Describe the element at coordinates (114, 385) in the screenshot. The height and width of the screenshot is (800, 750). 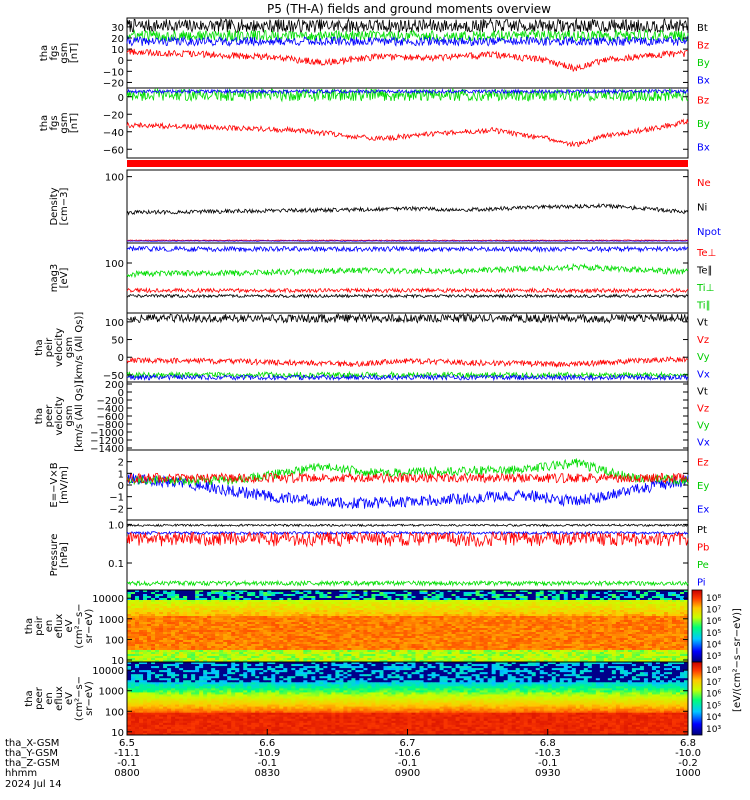
I see `ytick-label: 200` at that location.